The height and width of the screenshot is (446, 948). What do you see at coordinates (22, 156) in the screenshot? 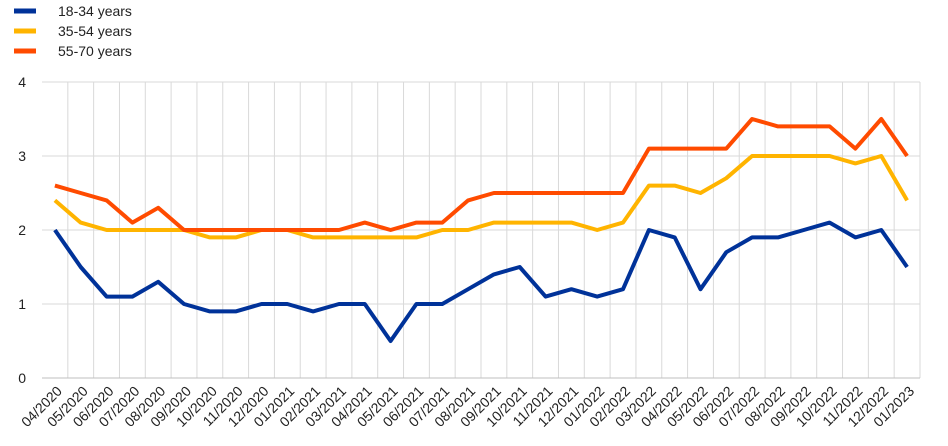
I see `y-tick-label: 3` at bounding box center [22, 156].